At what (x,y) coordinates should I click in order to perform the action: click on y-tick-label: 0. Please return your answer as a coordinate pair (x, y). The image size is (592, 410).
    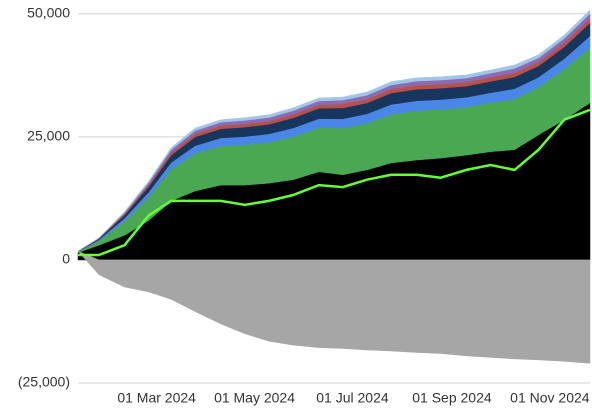
    Looking at the image, I should click on (66, 259).